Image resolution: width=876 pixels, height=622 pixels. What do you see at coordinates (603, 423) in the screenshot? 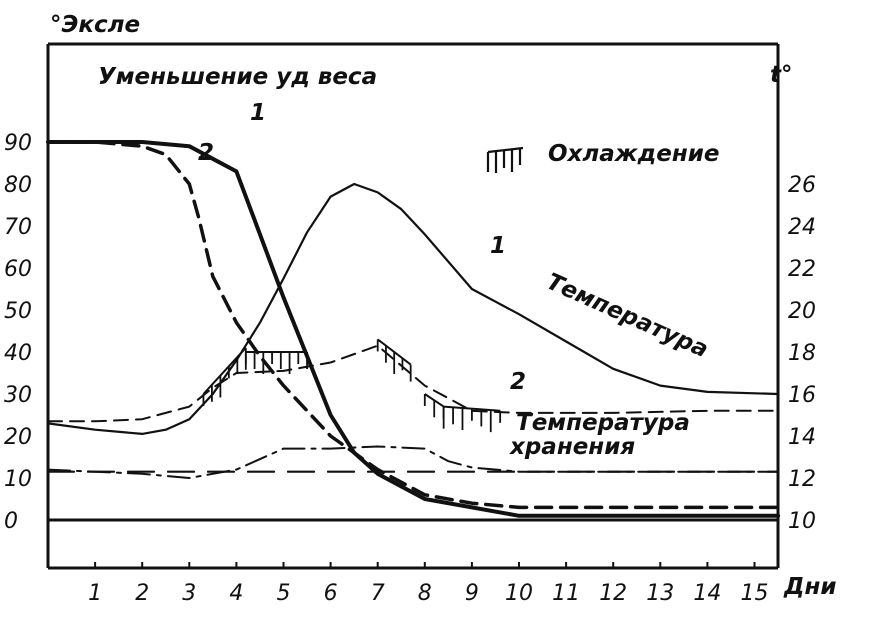
I see `storage-temp-label-1: Температура` at bounding box center [603, 423].